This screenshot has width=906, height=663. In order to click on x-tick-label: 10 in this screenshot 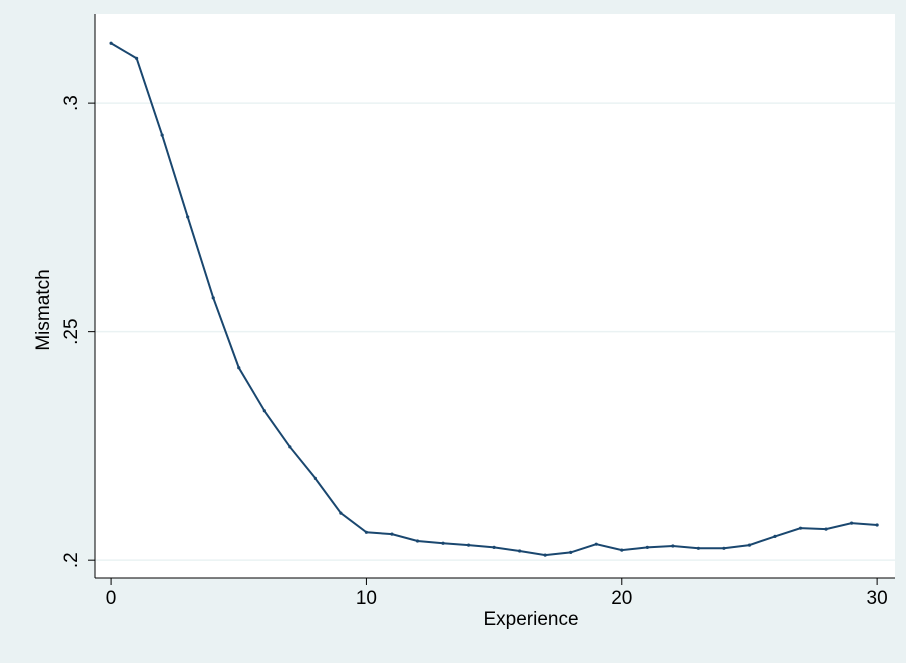, I will do `click(366, 598)`.